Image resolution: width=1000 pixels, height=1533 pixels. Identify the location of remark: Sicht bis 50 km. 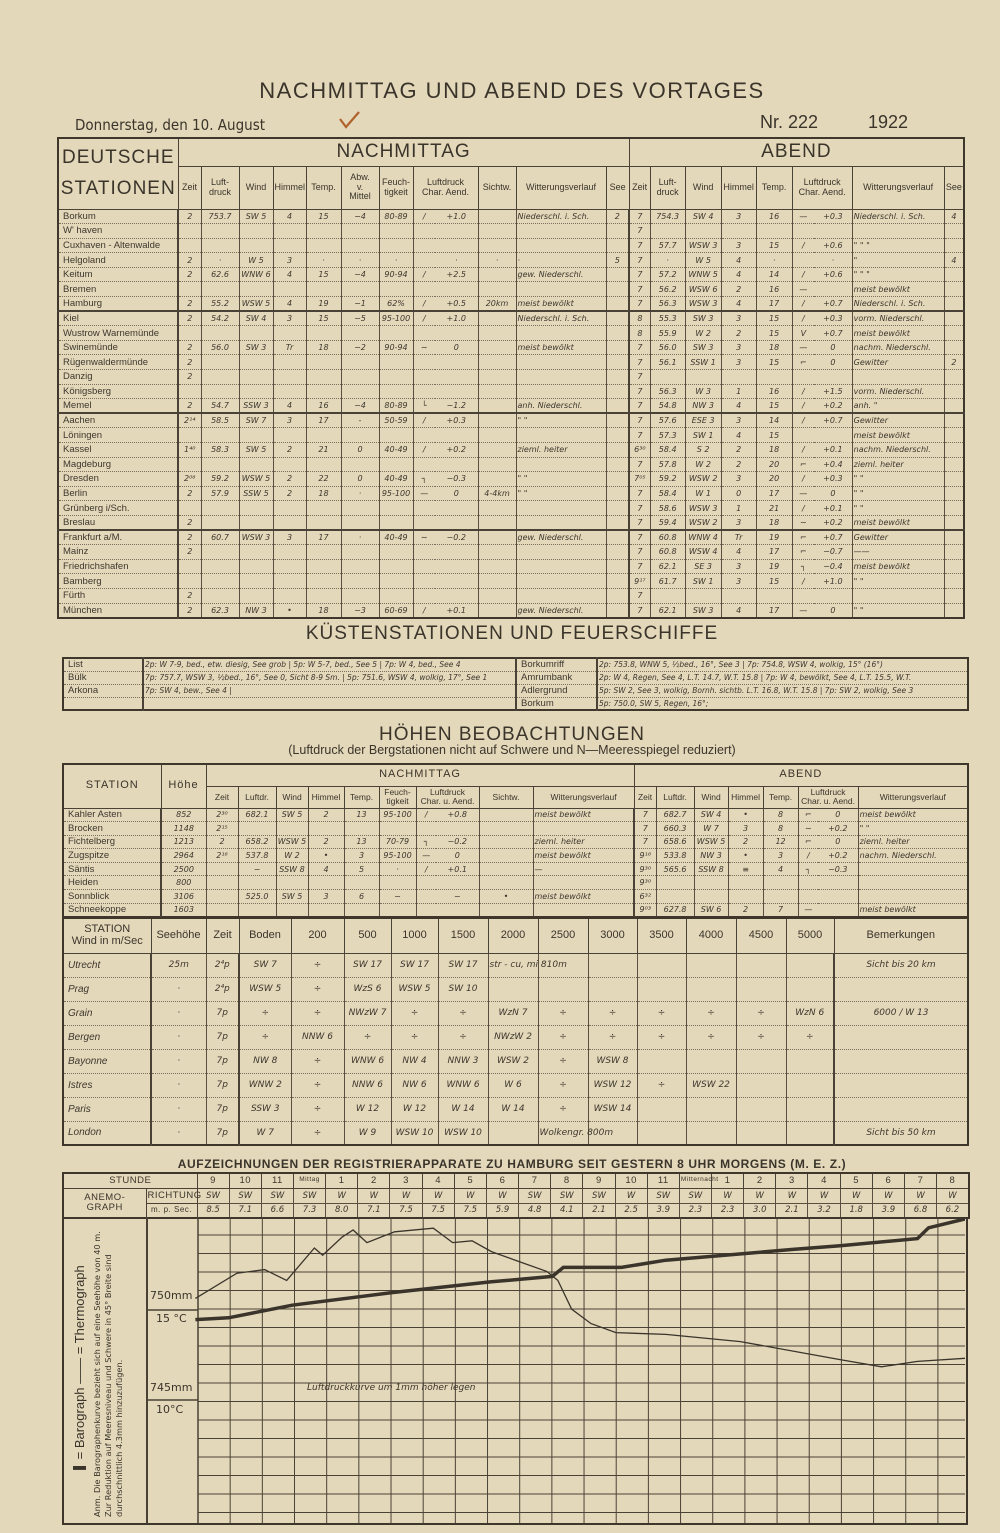
(901, 1133).